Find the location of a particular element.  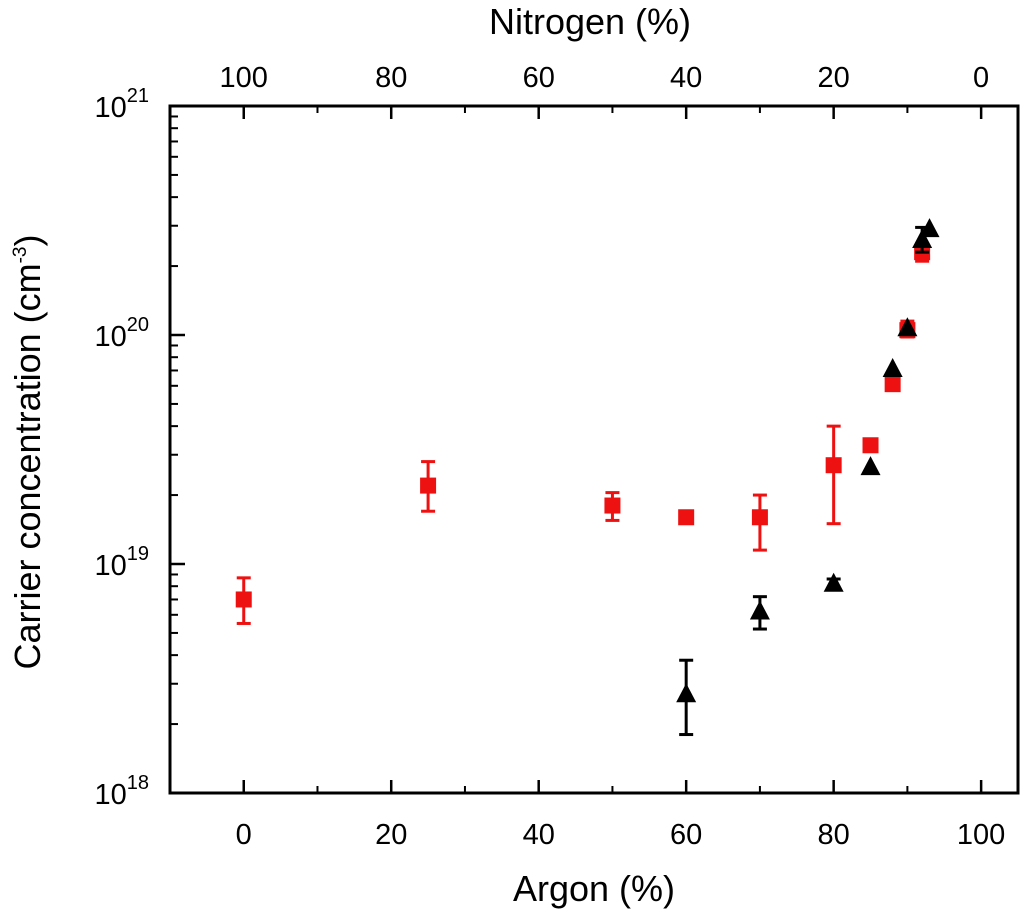

x-tick-label: 80 is located at coordinates (834, 835).